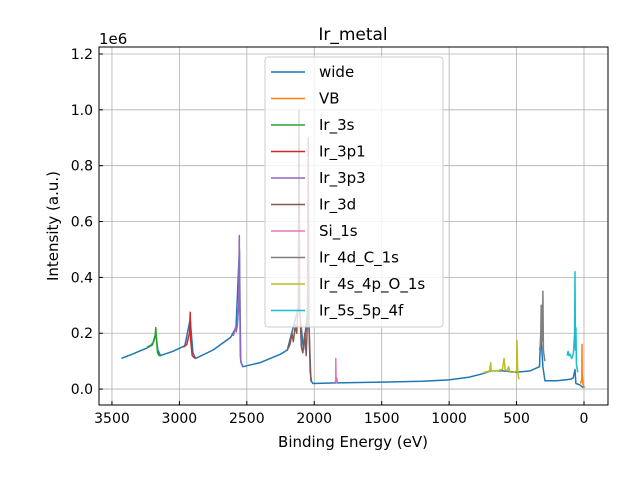  I want to click on legend-label: Ir_3d, so click(337, 205).